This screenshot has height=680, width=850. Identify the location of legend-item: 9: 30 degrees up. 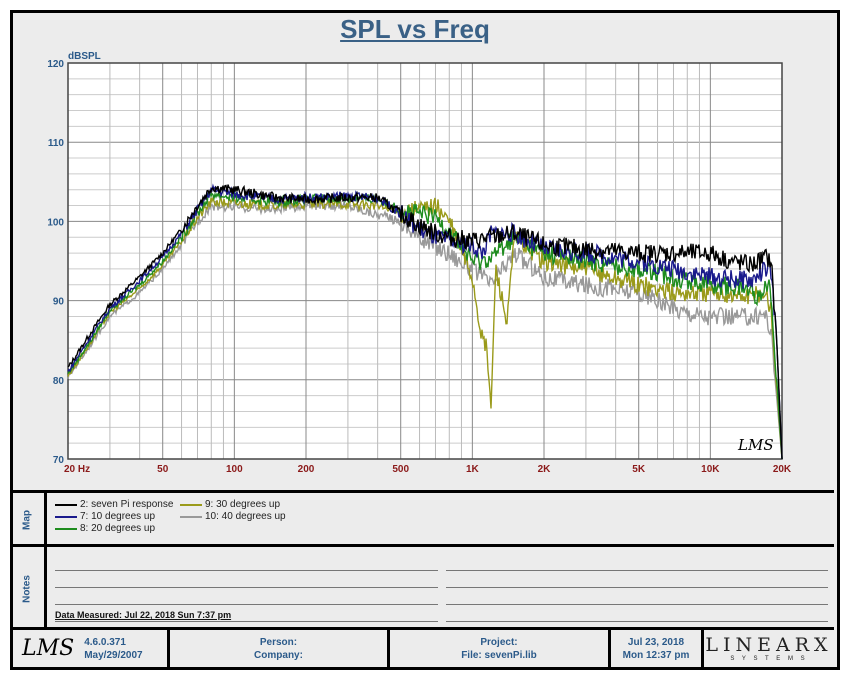
(230, 504).